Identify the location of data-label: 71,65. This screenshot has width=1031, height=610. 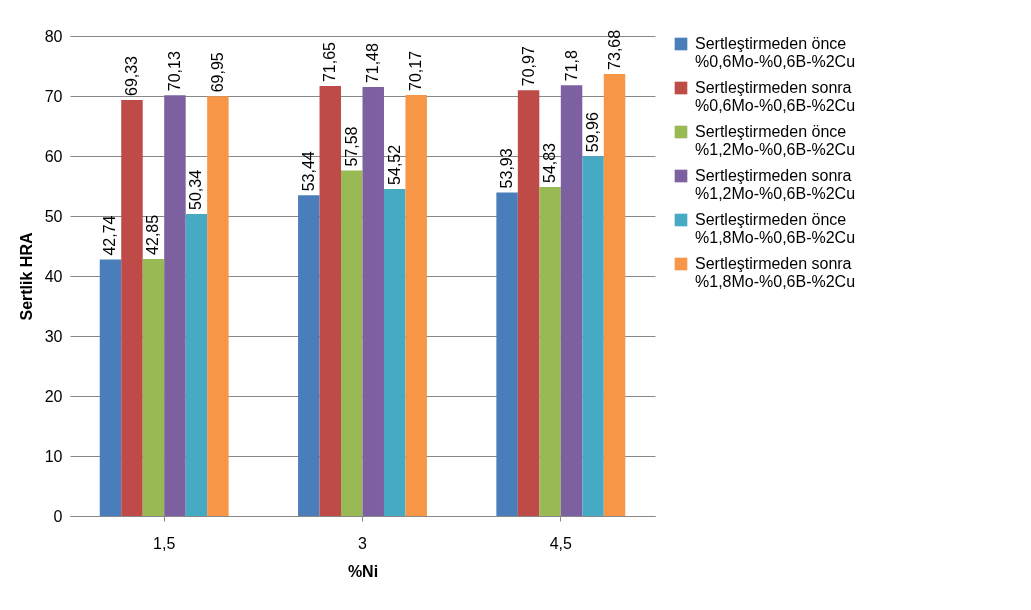
(330, 62).